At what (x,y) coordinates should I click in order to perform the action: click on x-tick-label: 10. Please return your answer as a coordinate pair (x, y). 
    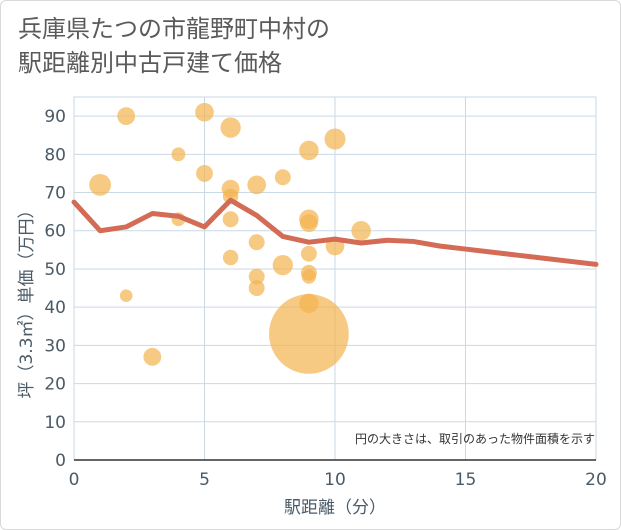
    Looking at the image, I should click on (335, 480).